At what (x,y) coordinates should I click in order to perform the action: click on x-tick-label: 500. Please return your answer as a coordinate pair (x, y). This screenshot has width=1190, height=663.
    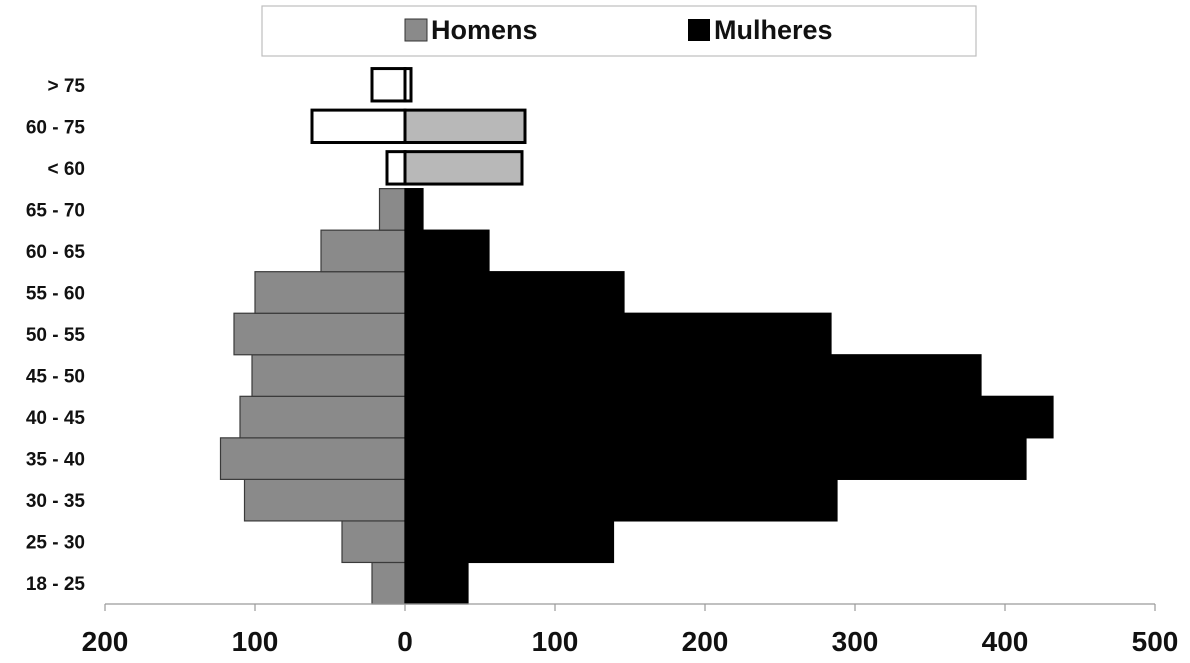
    Looking at the image, I should click on (1155, 641).